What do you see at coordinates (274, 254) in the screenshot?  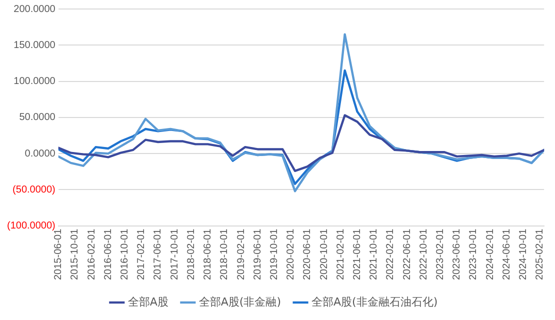 I see `x-tick-label: 2019-10-01` at bounding box center [274, 254].